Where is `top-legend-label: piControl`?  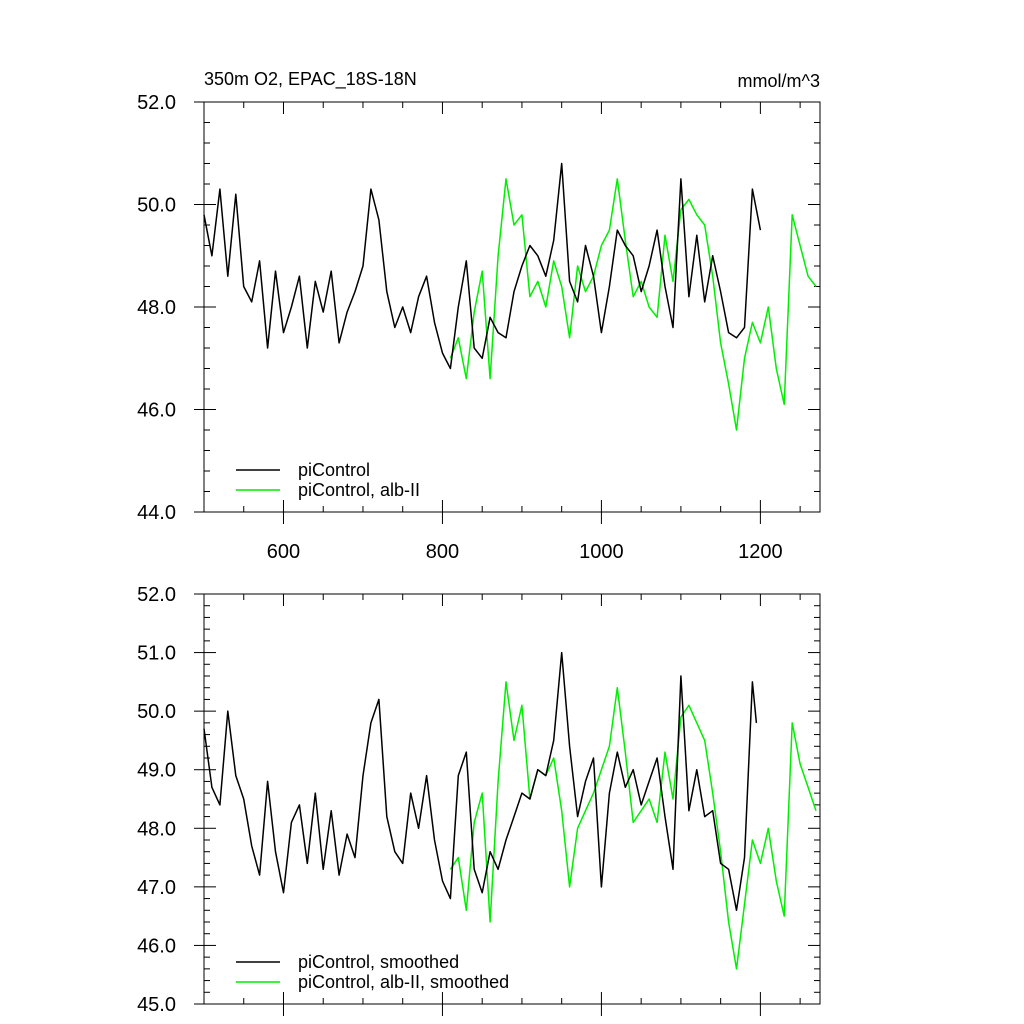
top-legend-label: piControl is located at coordinates (334, 470).